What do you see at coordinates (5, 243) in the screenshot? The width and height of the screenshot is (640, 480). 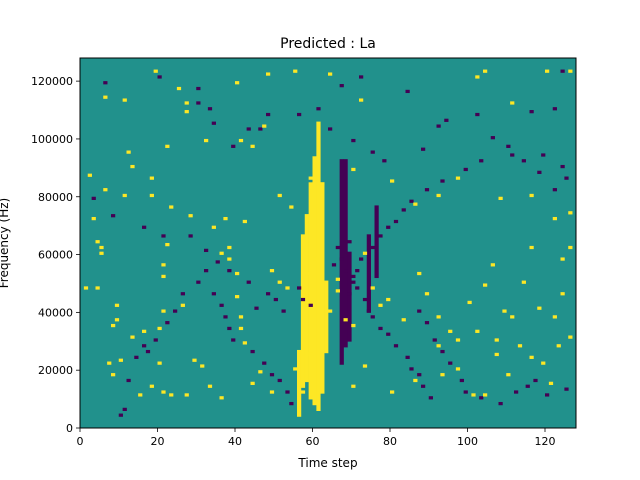 I see `y-axis-label: Frequency (Hz)` at bounding box center [5, 243].